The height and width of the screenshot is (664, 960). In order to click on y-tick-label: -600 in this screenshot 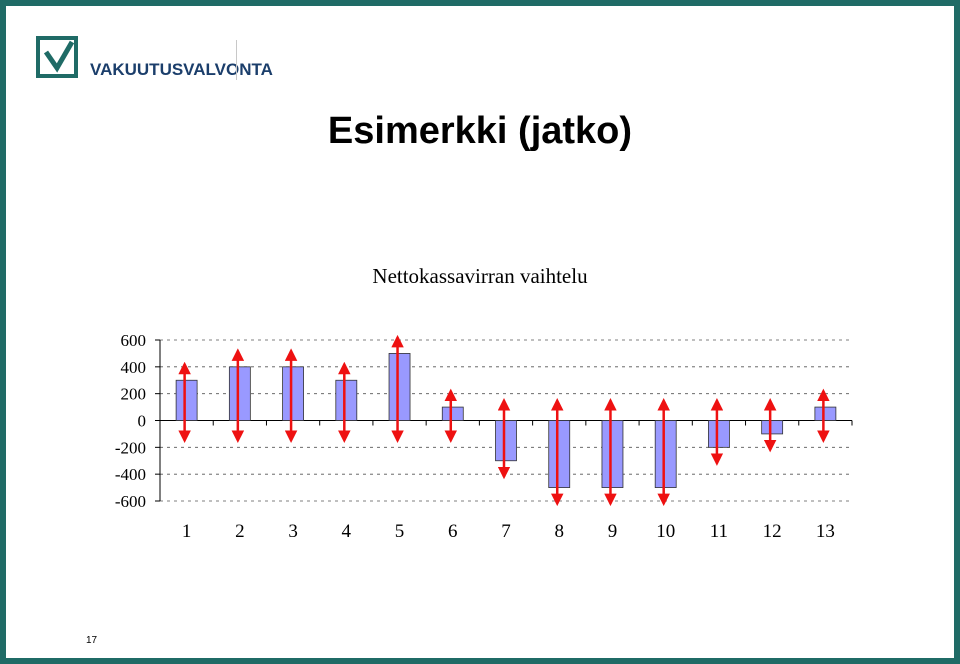, I will do `click(130, 501)`.